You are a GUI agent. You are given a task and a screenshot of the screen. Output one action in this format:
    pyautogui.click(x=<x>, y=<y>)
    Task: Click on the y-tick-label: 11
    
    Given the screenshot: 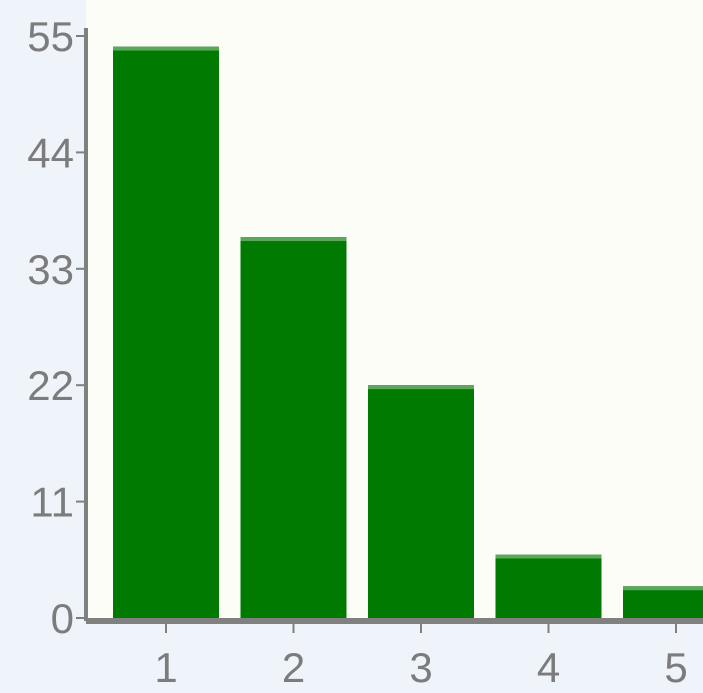 What is the action you would take?
    pyautogui.click(x=52, y=502)
    